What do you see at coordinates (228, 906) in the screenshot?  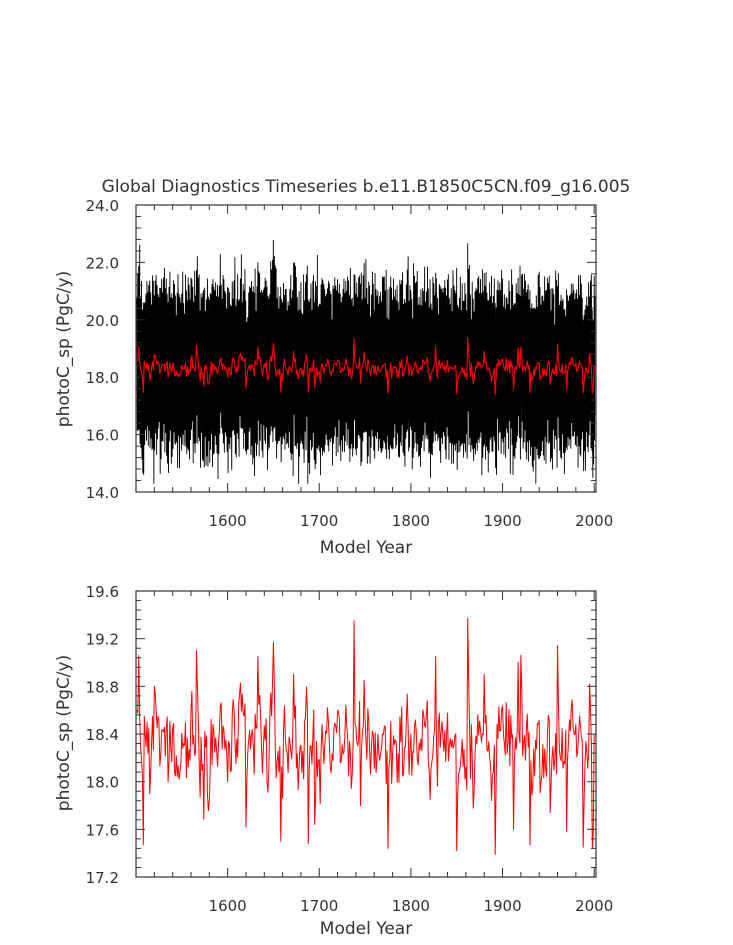 I see `bottom-x-tick-label: 1600` at bounding box center [228, 906].